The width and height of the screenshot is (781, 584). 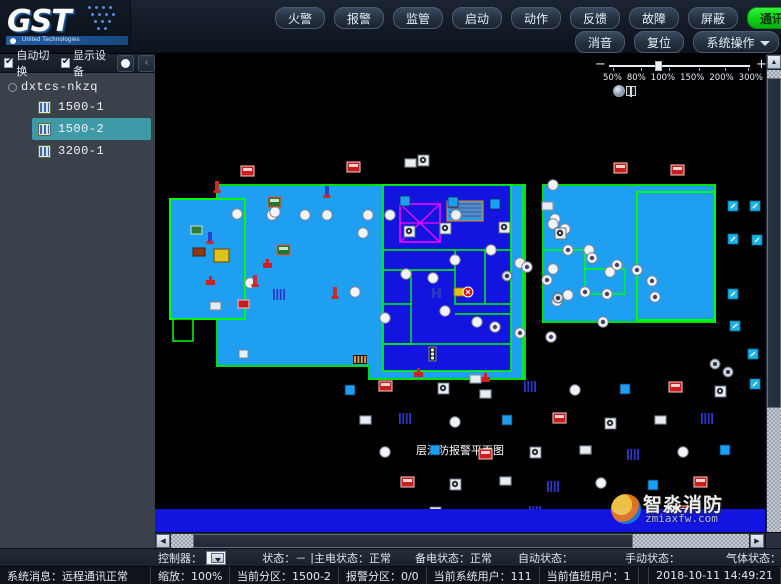 I want to click on horn-strobe-icon, so click(x=463, y=292).